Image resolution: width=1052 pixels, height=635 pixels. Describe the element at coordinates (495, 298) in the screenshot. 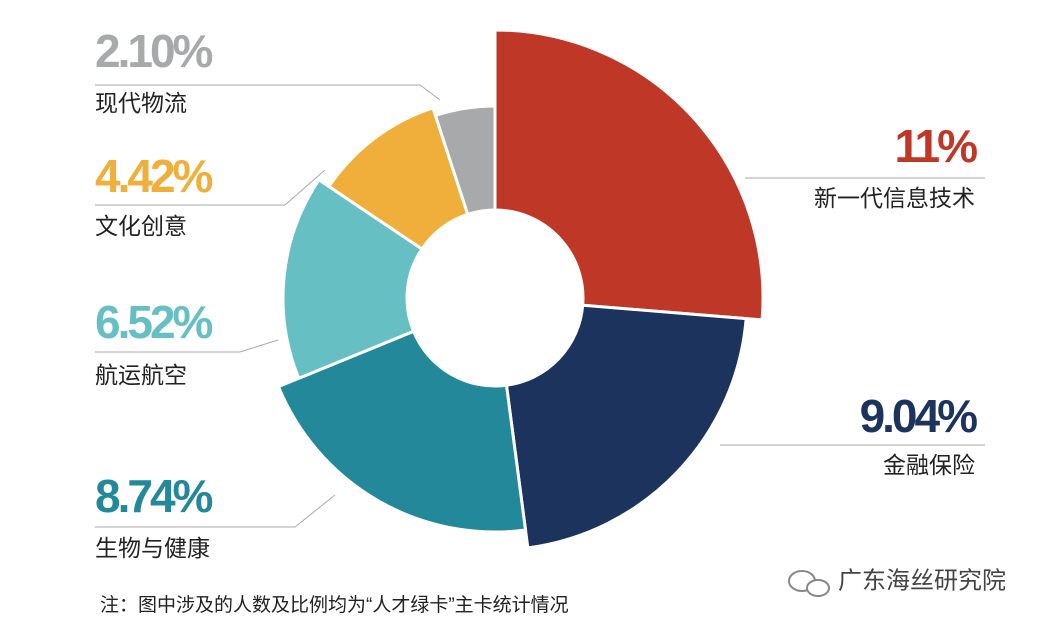

I see `donut-hole` at that location.